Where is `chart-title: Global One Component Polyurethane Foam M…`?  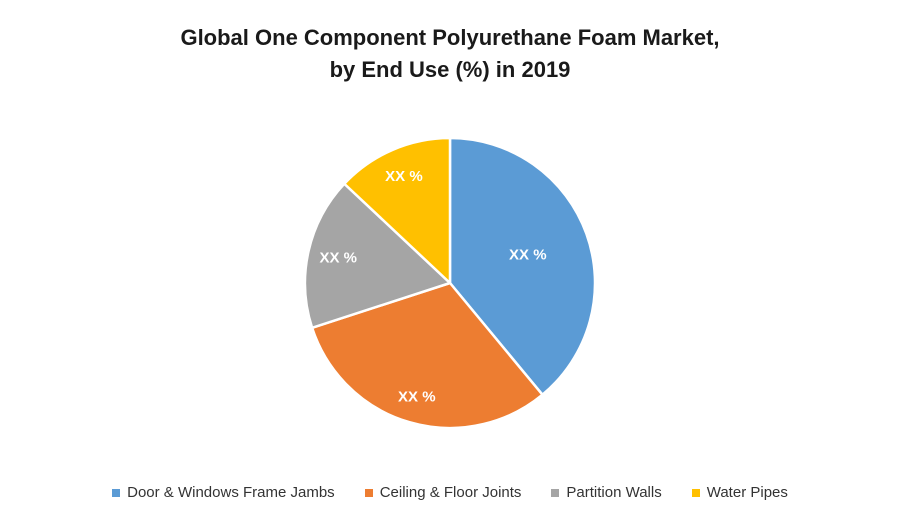
chart-title: Global One Component Polyurethane Foam M… is located at coordinates (450, 54).